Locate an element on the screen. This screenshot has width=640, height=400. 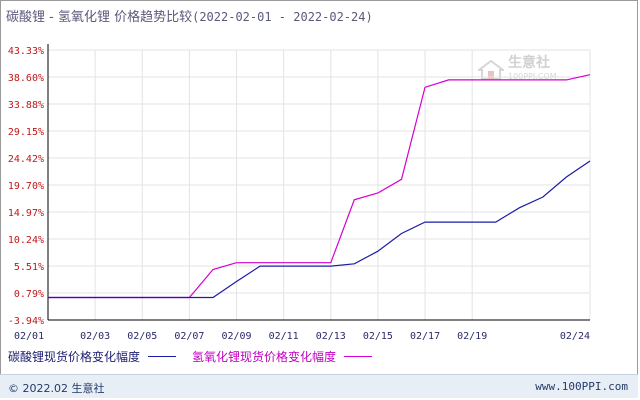
footer-bar: © 2022.02 生意社 www.100PPI.com is located at coordinates (319, 386).